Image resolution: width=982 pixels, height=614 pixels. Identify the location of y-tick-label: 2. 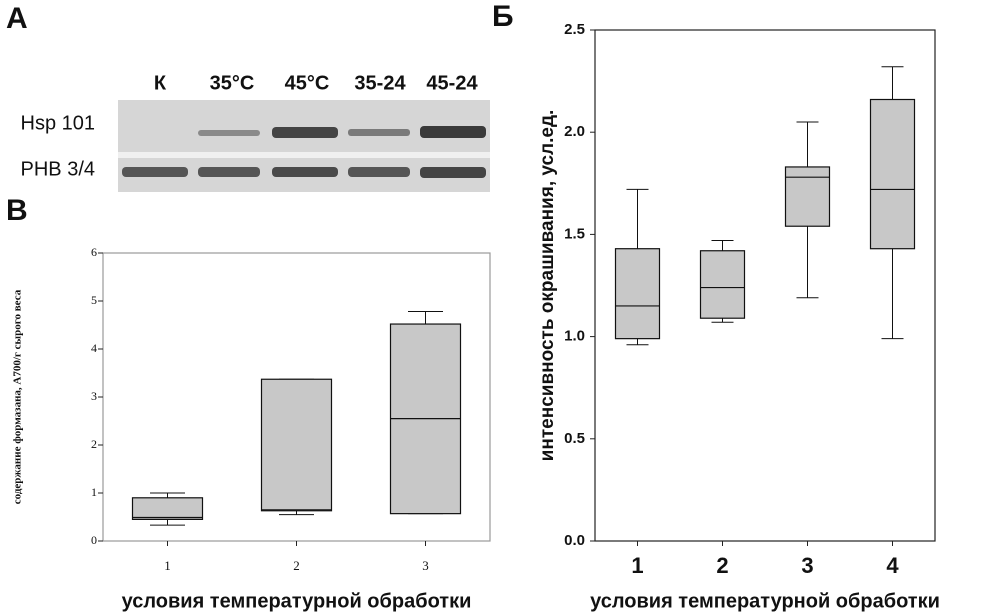
(94, 444).